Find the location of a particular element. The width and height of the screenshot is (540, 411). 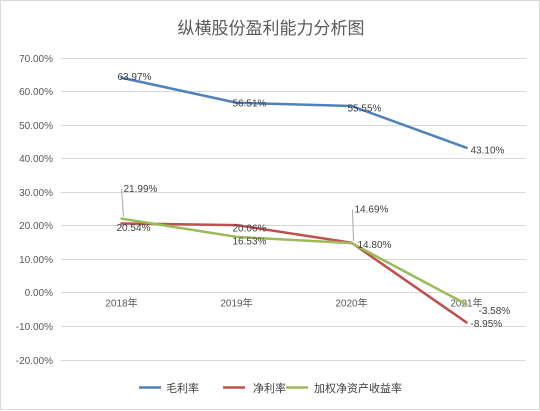

x-axis: 2018年 2019年 2020年 2021年 is located at coordinates (293, 302).